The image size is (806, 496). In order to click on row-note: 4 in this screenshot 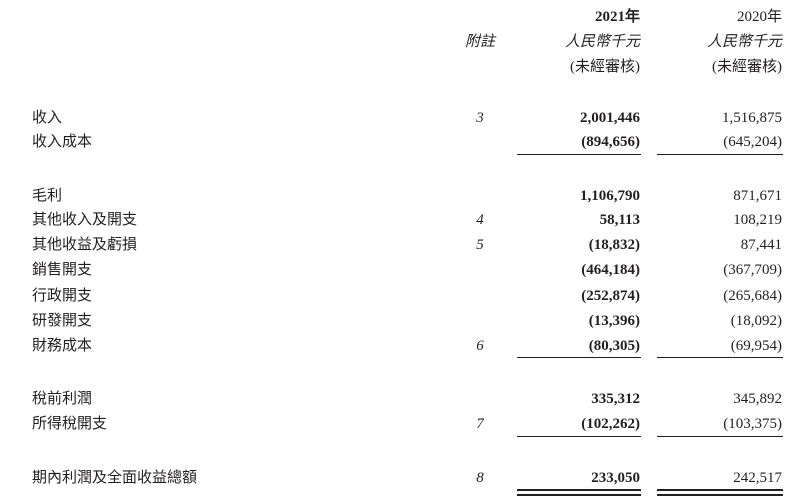, I will do `click(480, 220)`.